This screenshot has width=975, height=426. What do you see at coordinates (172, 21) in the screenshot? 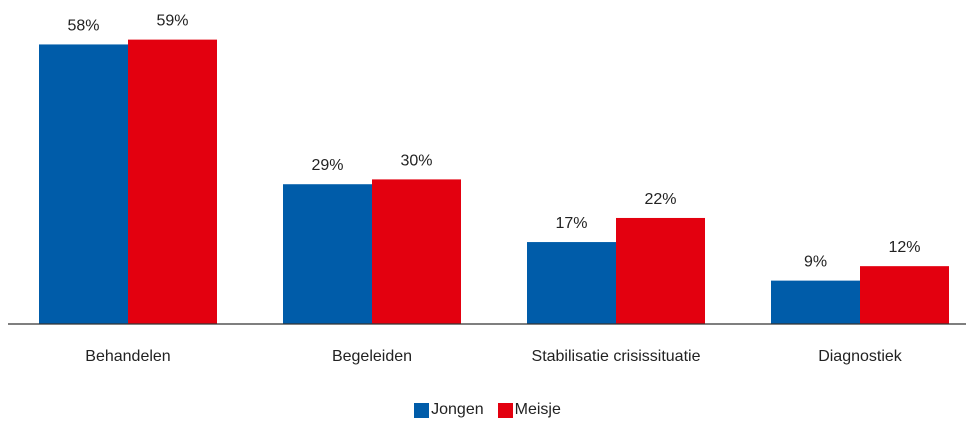
I see `data-label-meisje-behandelen: 59%` at bounding box center [172, 21].